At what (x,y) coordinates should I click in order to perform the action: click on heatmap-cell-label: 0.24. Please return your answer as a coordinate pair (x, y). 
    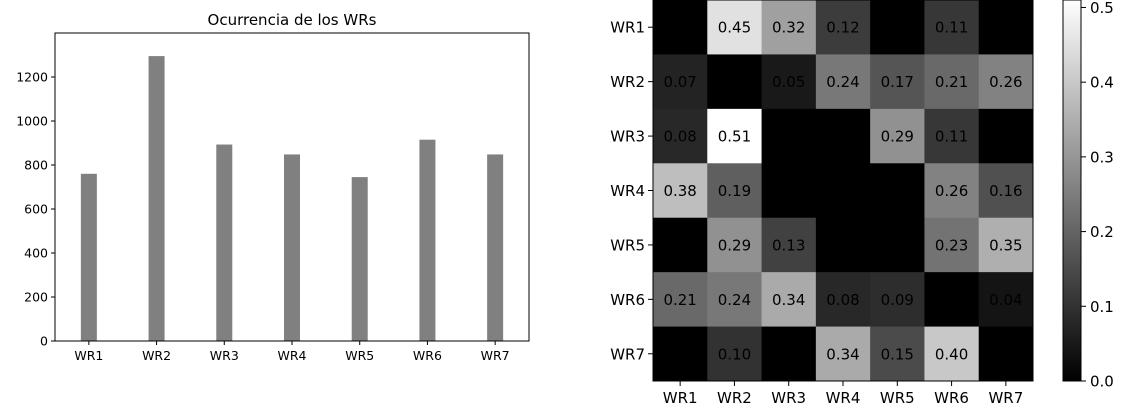
    Looking at the image, I should click on (734, 300).